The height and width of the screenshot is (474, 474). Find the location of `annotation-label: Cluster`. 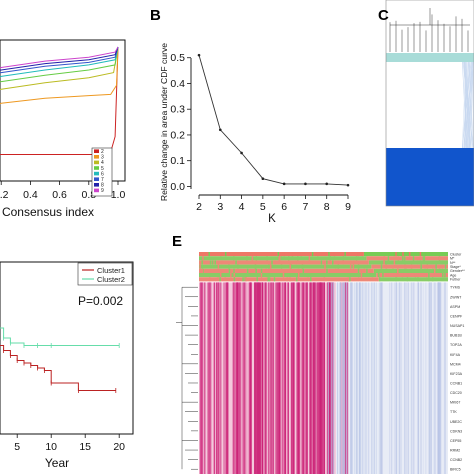

annotation-label: Cluster is located at coordinates (456, 254).